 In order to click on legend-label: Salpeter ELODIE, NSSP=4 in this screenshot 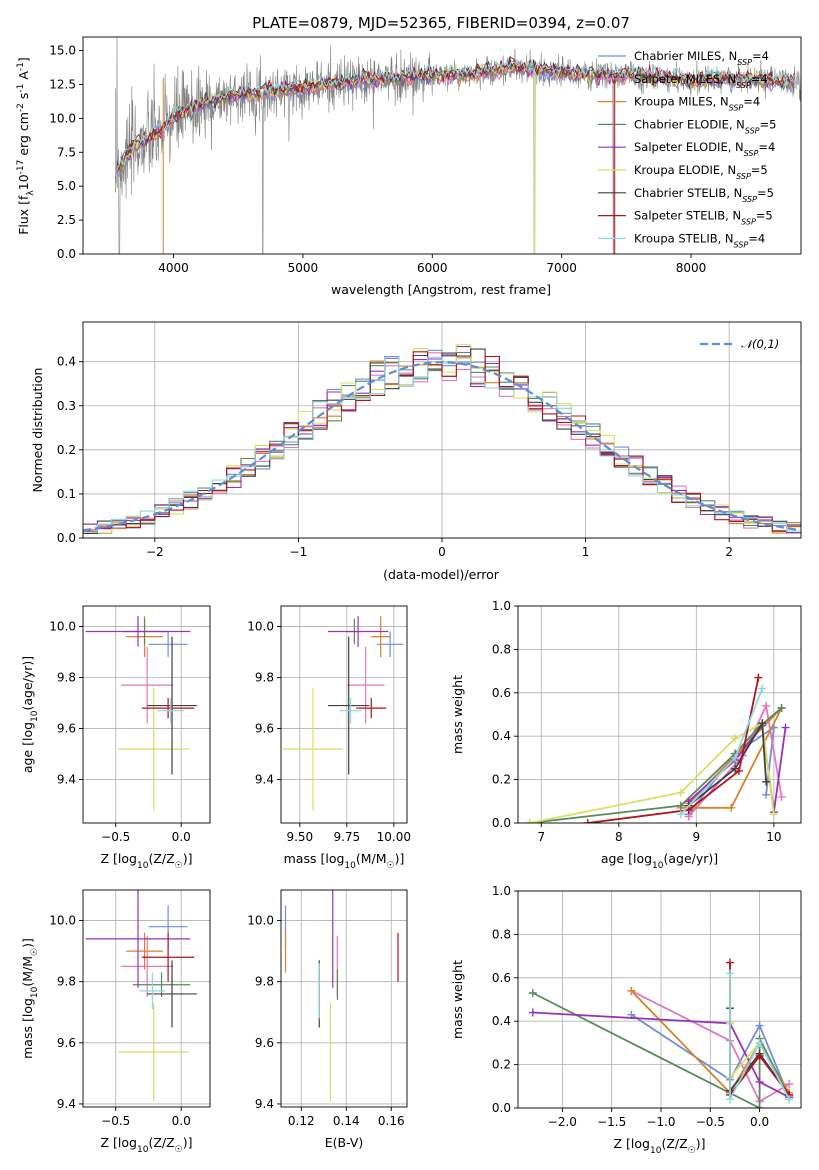, I will do `click(704, 149)`.